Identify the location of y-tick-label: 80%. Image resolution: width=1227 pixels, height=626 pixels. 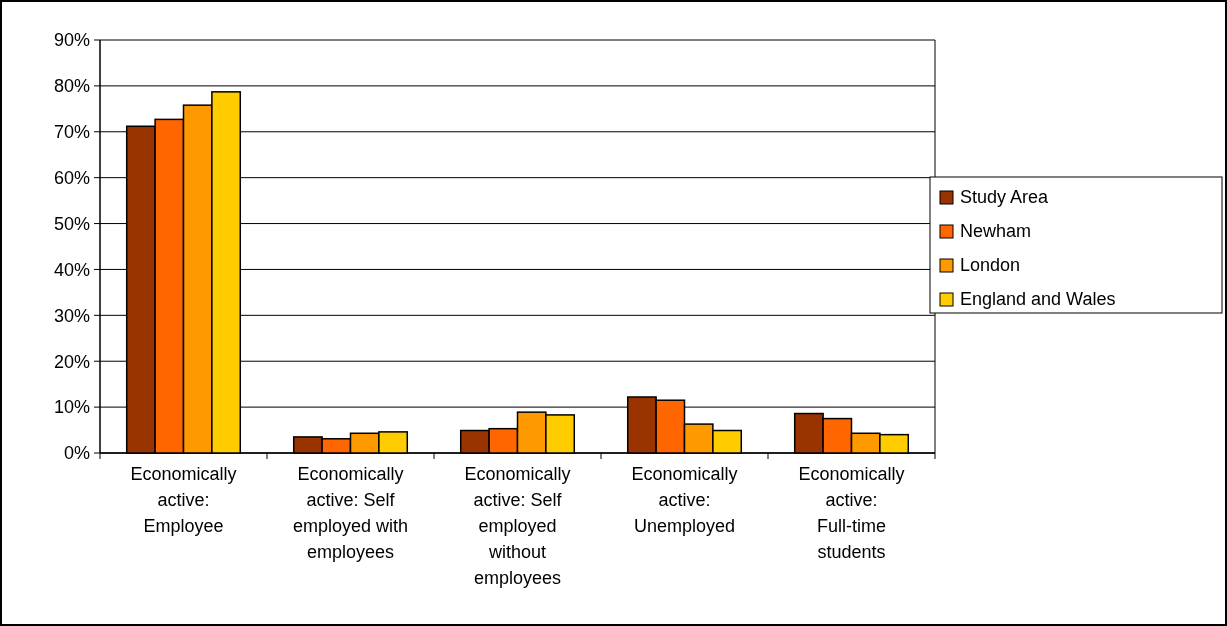
(71, 86).